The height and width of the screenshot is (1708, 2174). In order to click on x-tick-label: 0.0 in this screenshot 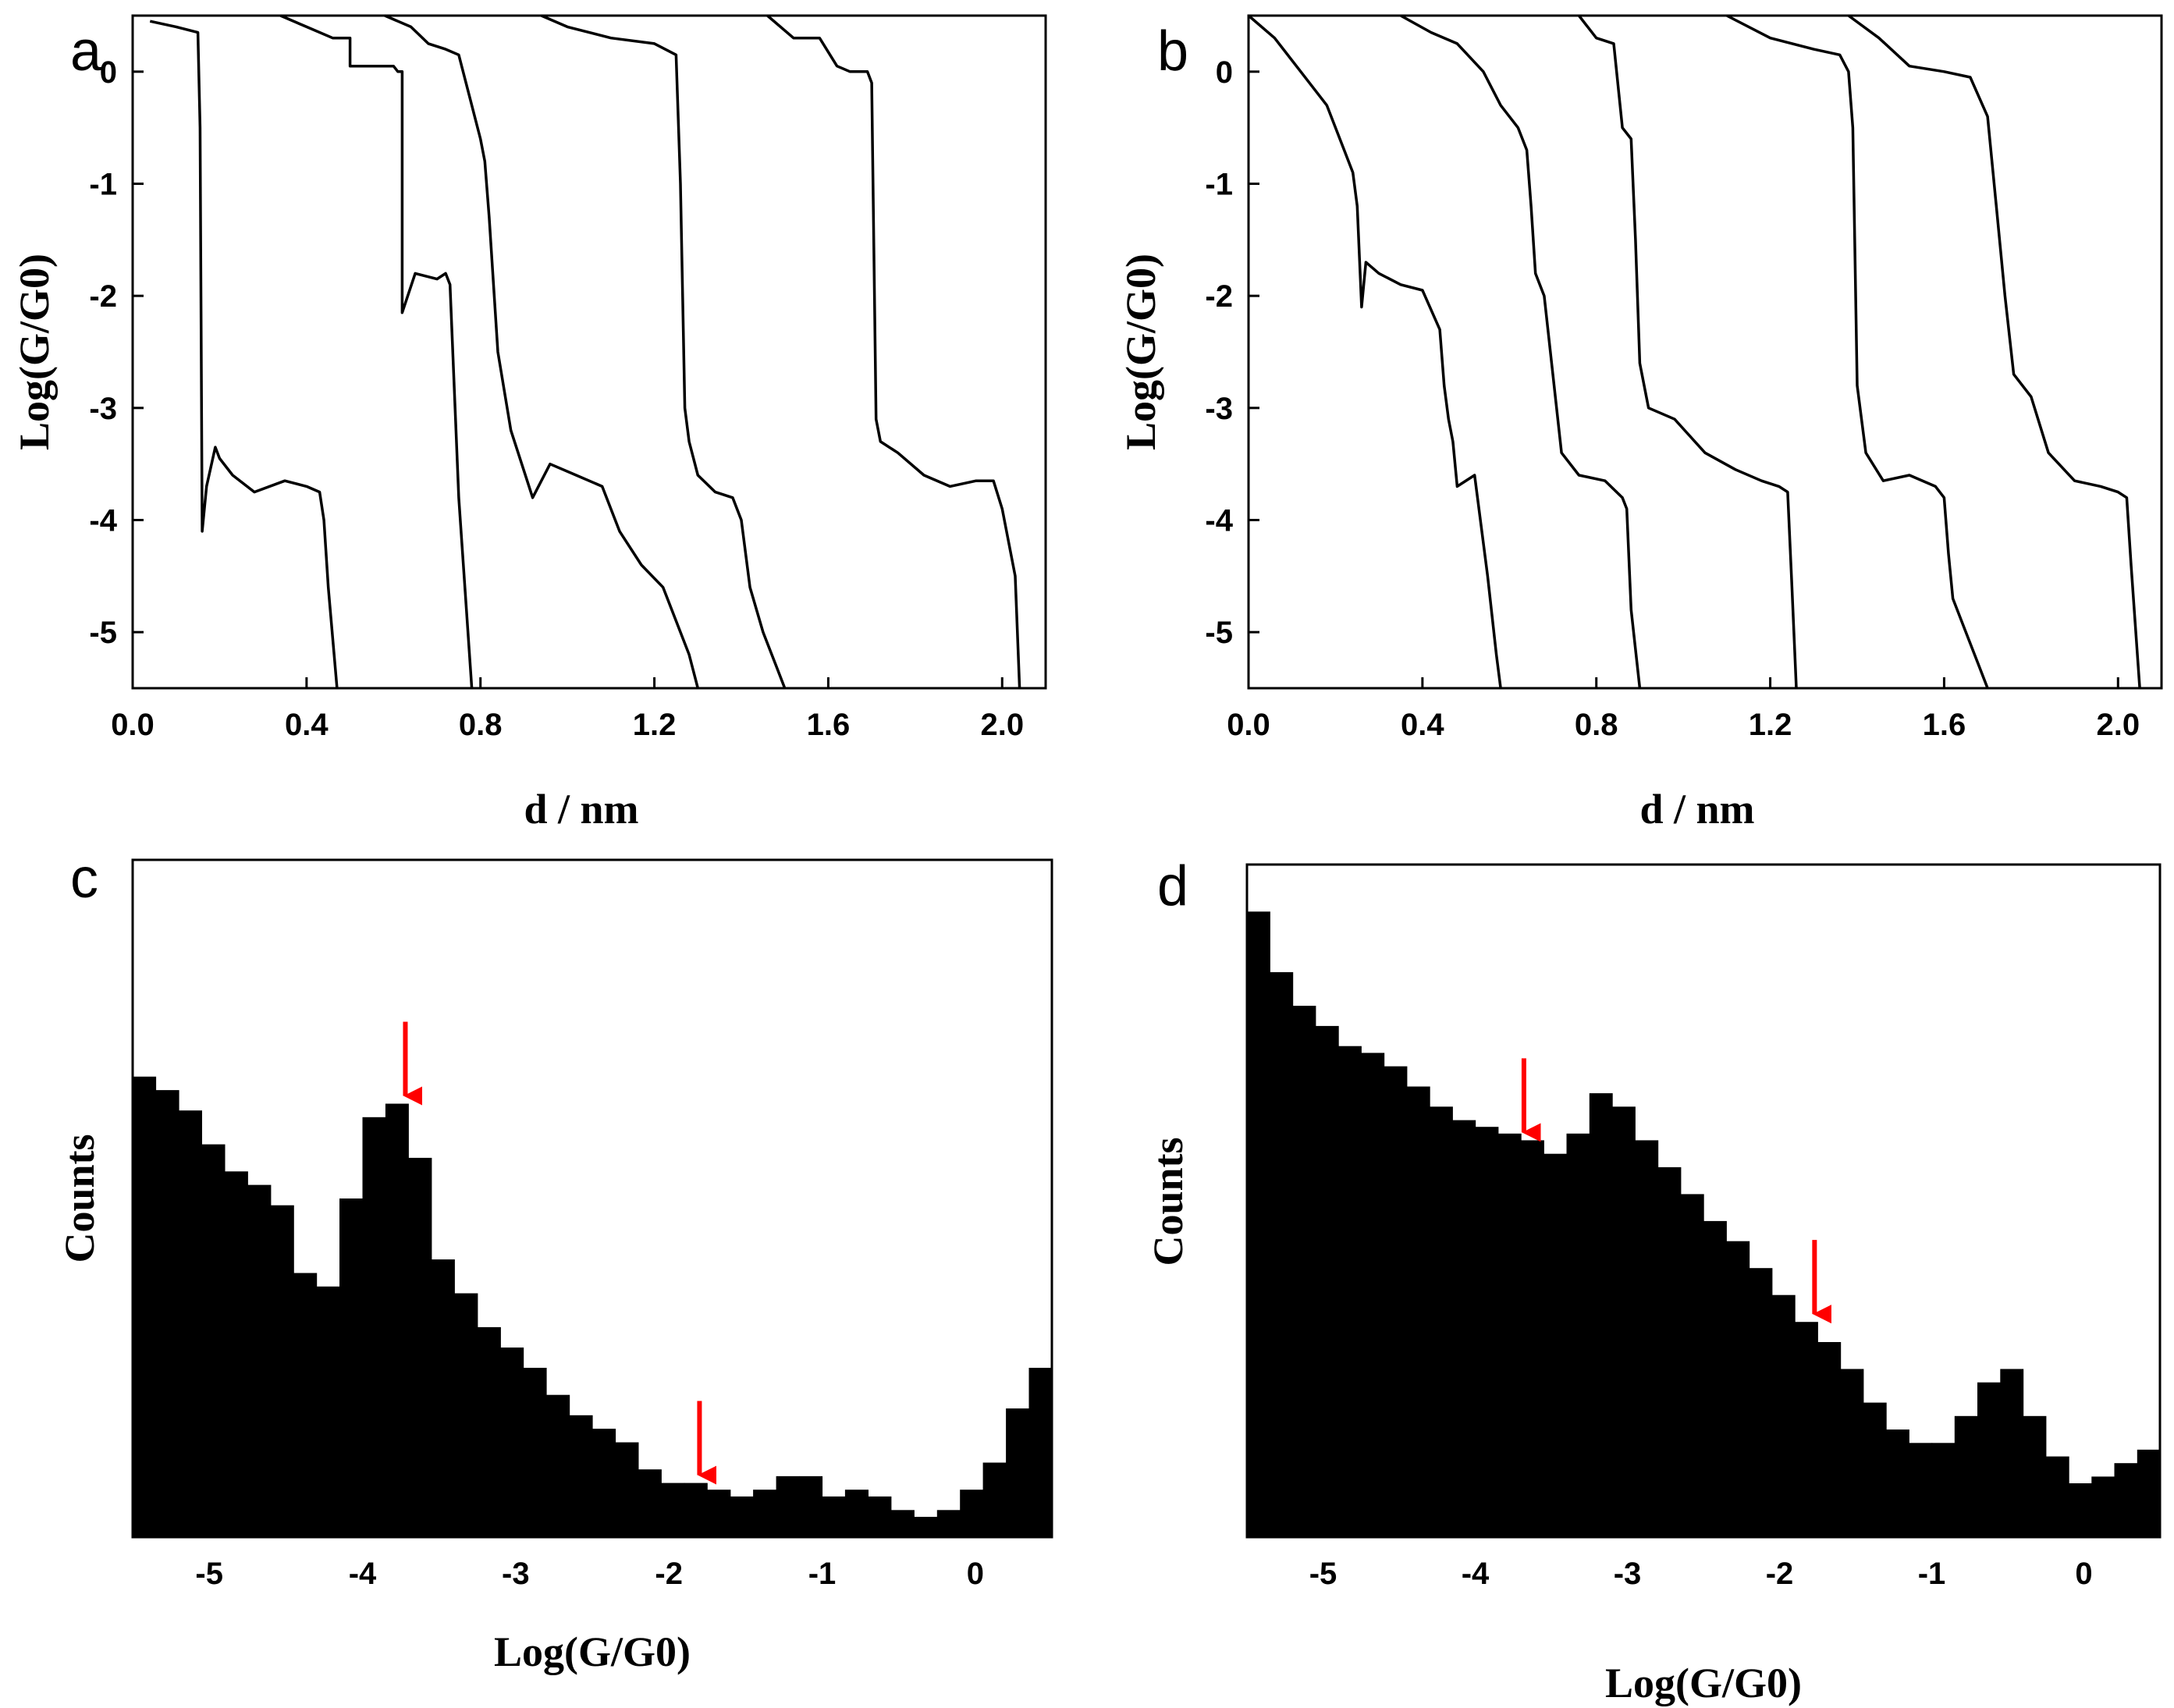, I will do `click(133, 725)`.